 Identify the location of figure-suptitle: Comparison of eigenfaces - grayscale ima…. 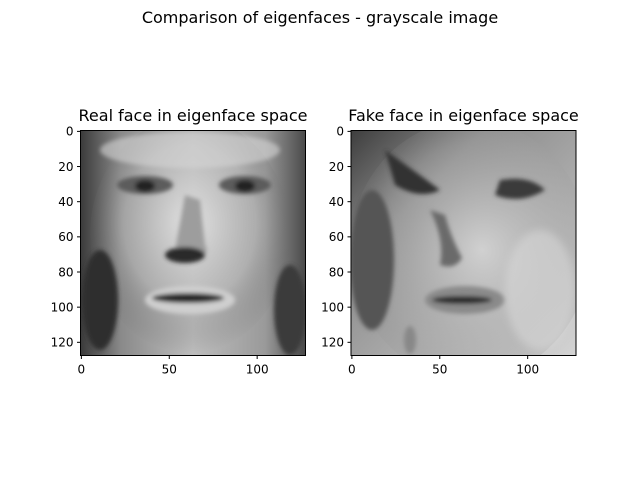
(320, 17).